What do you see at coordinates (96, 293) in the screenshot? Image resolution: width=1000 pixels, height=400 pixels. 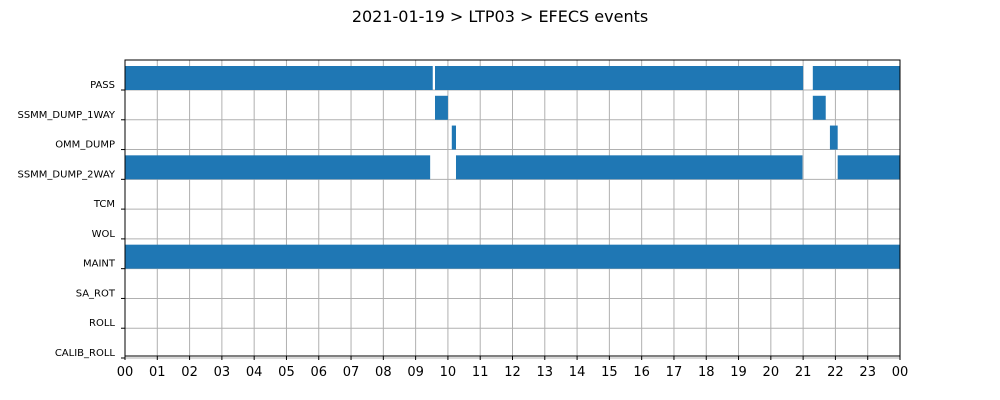 I see `y-tick-label: SA_ROT` at bounding box center [96, 293].